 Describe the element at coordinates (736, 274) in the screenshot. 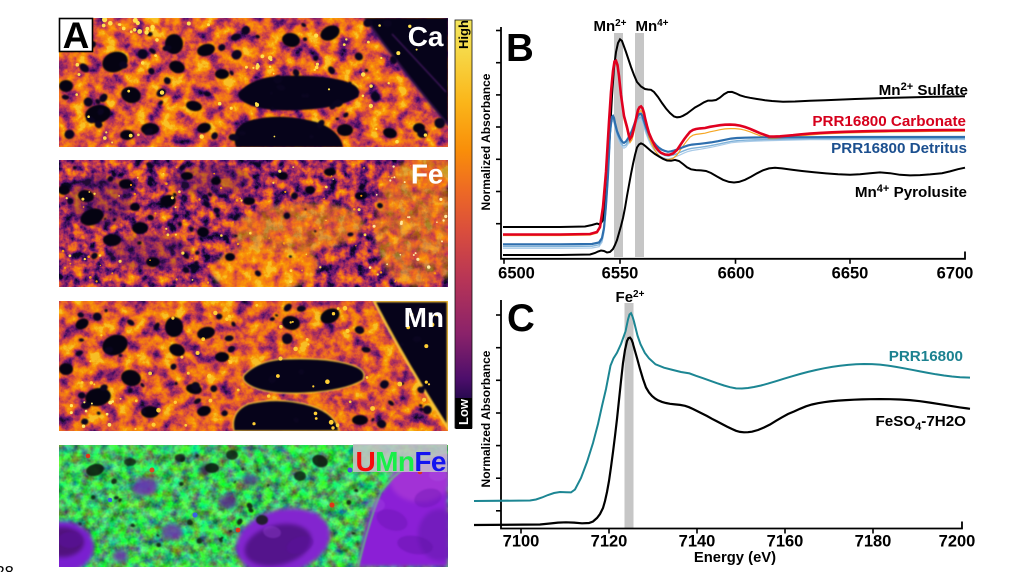

I see `svg-text: 6600` at that location.